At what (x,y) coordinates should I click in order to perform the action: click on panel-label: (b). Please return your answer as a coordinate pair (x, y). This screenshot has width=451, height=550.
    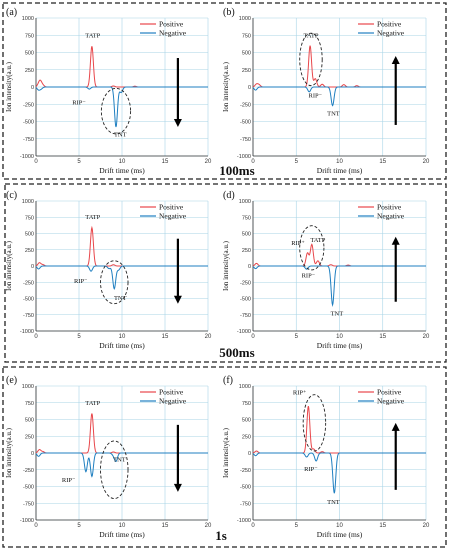
    Looking at the image, I should click on (229, 12).